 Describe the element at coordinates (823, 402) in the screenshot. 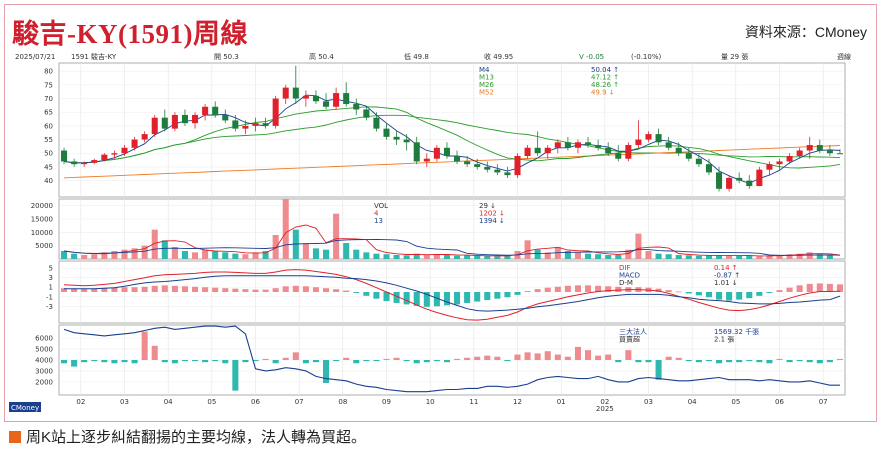

I see `x-tick-label: 07` at that location.